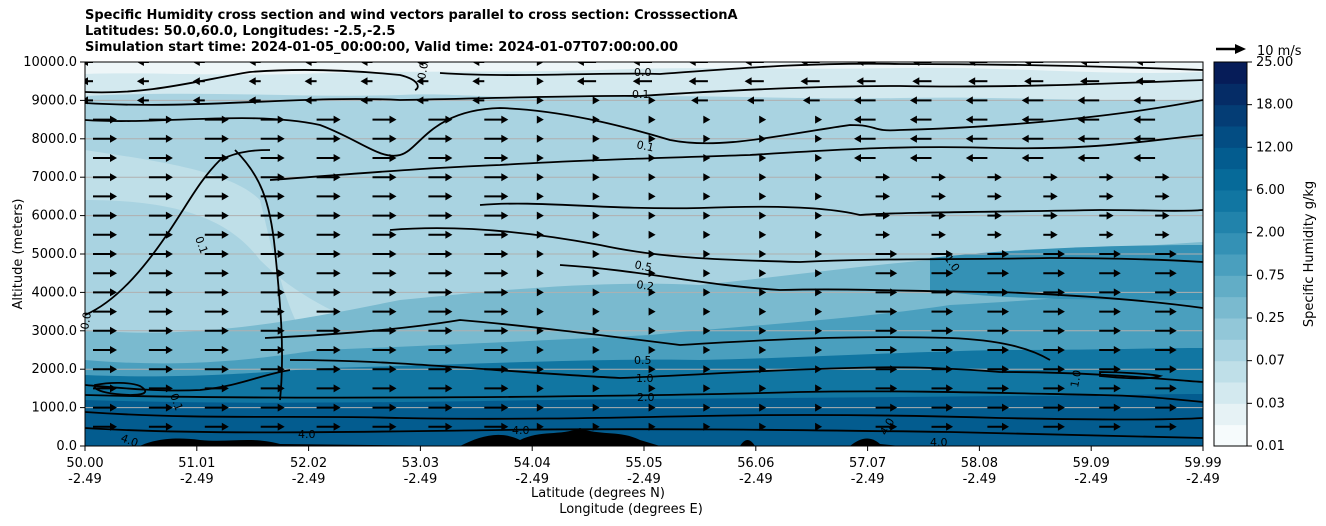  I want to click on x-tick-label-lon: -2.49, so click(1091, 479).